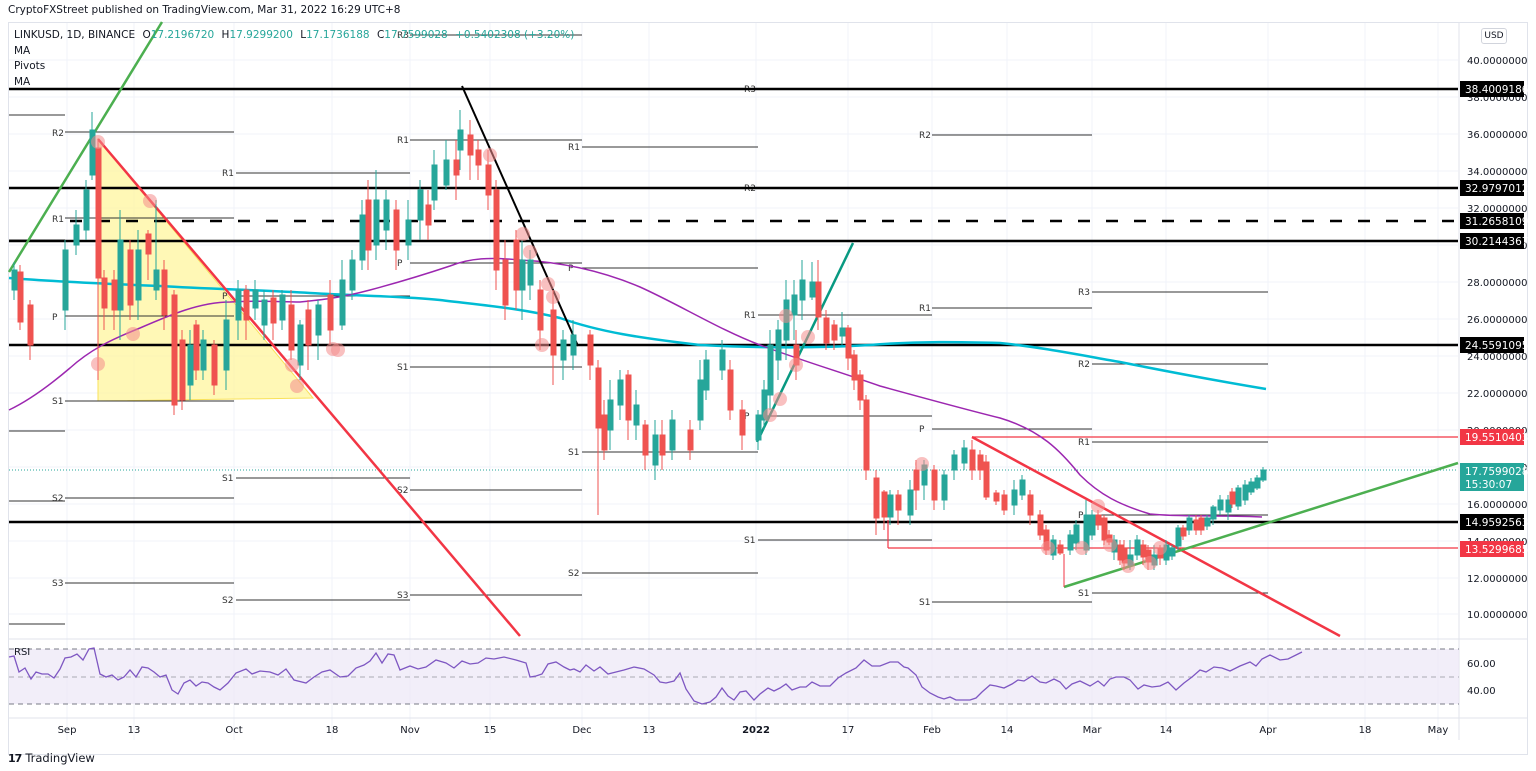 This screenshot has height=771, width=1536. I want to click on svg-text: 60.00, so click(1481, 664).